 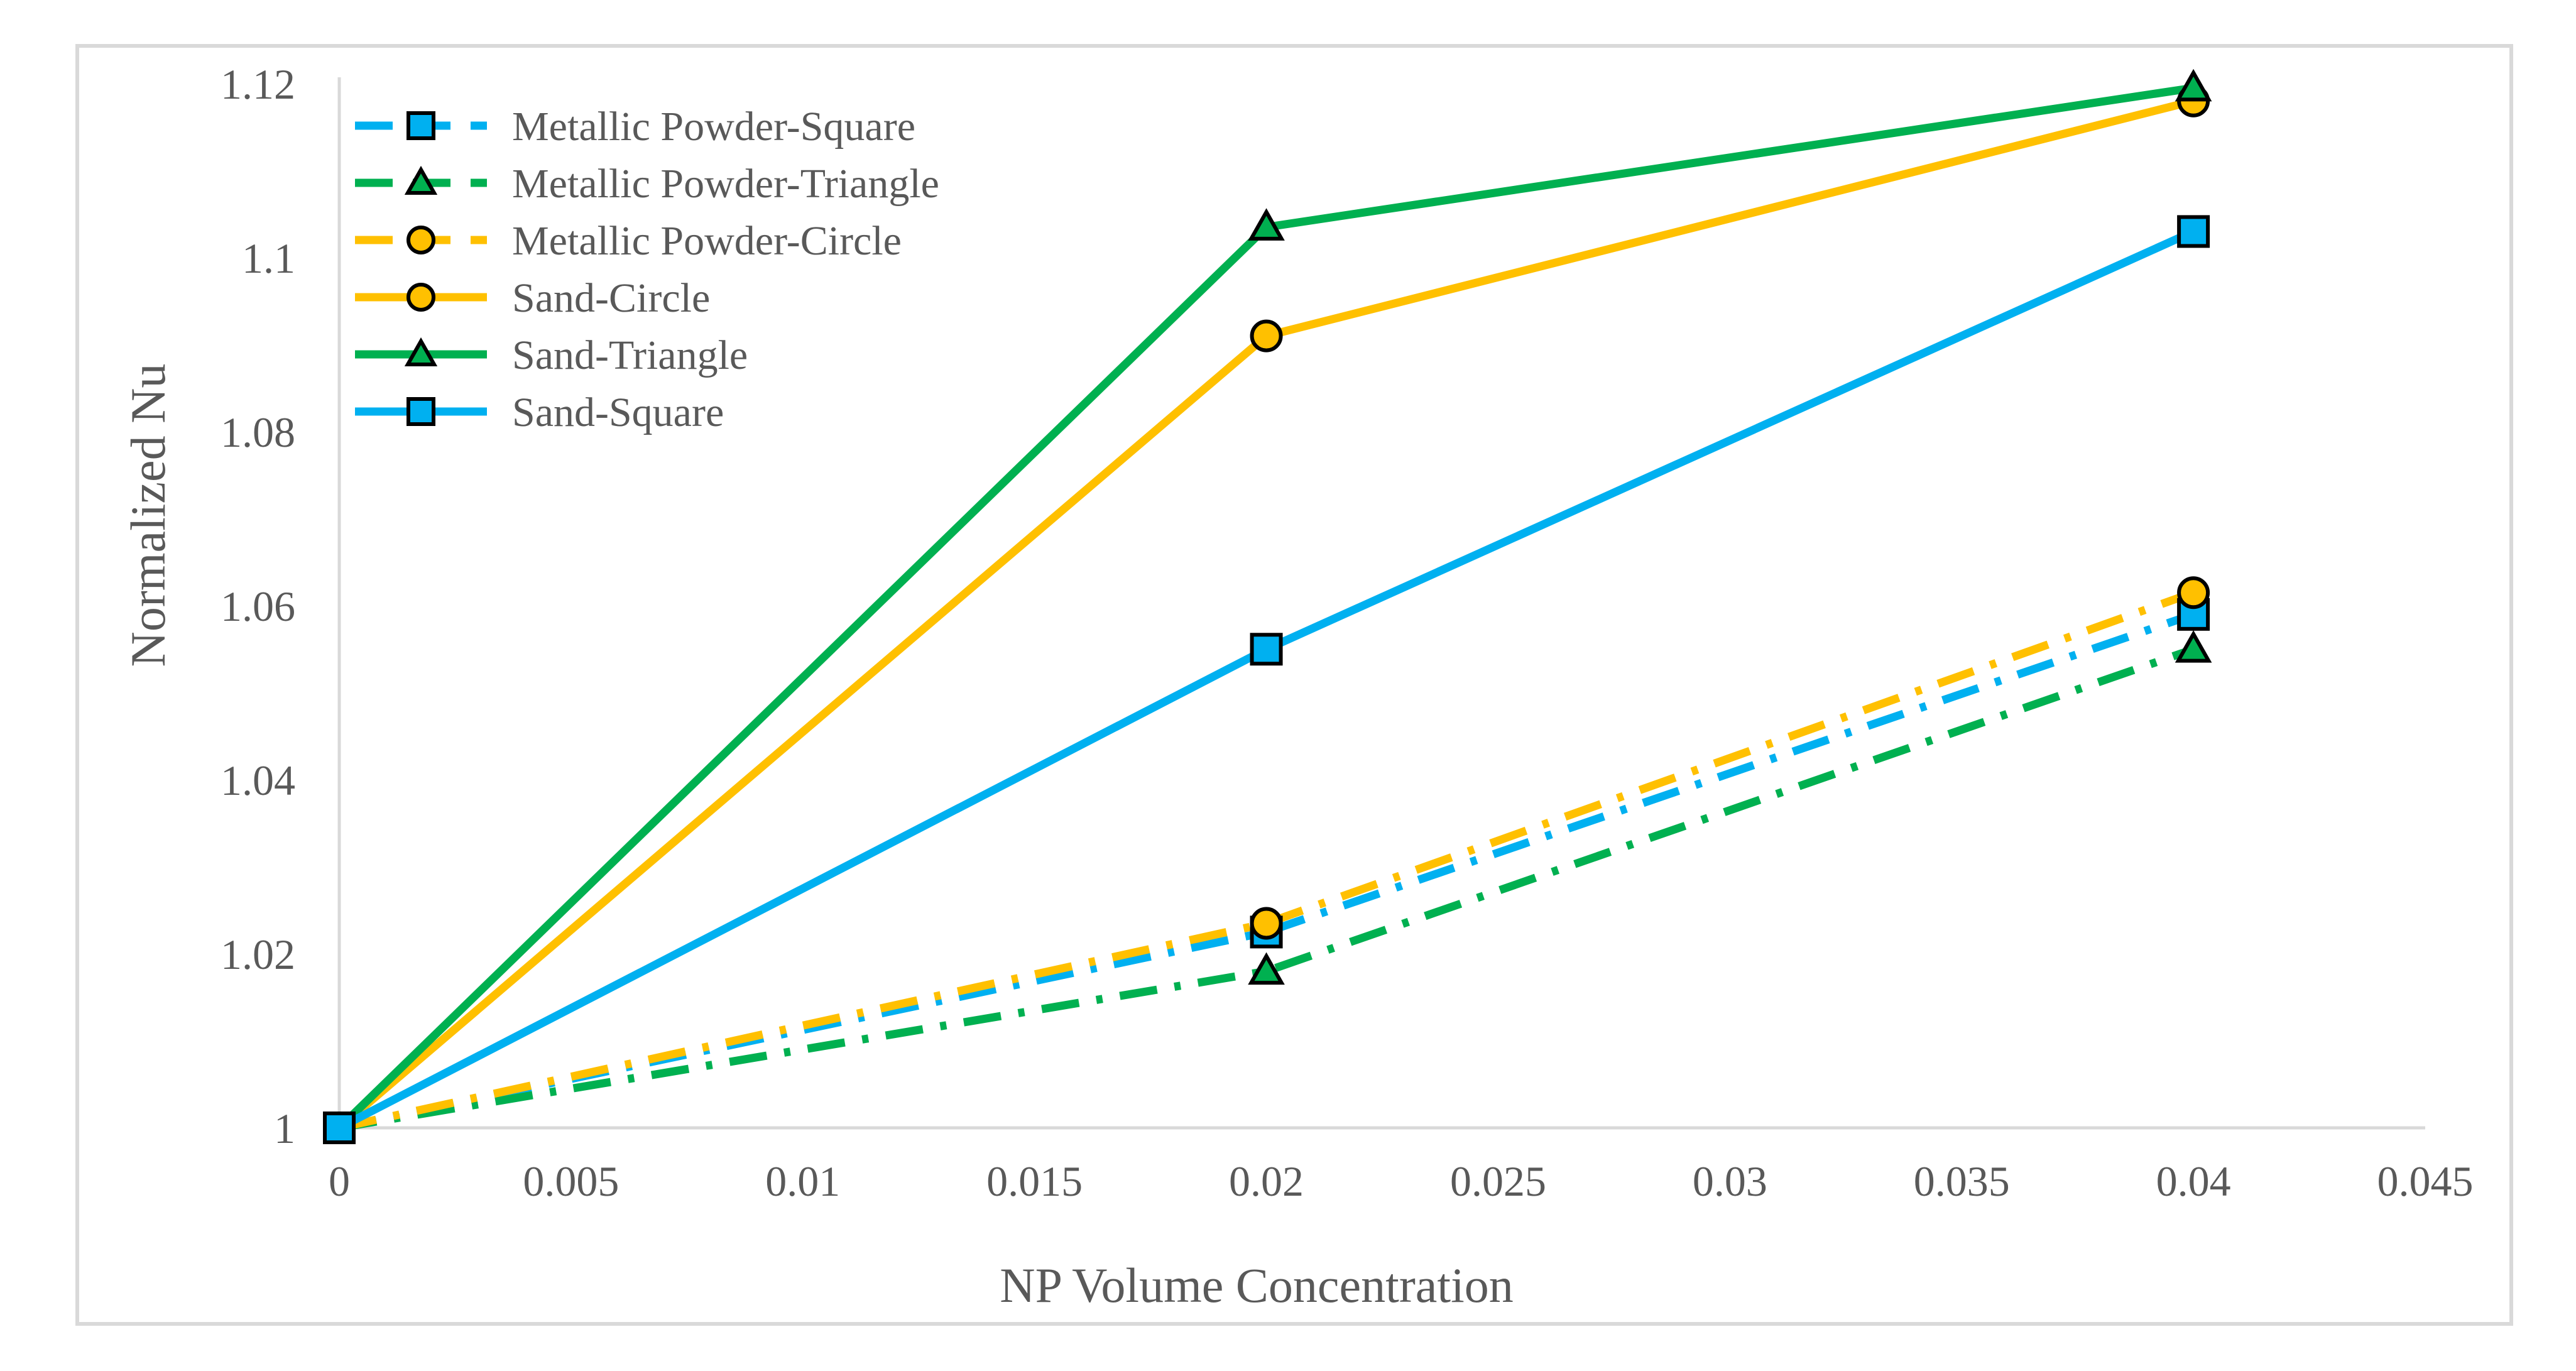 I want to click on y-tick-label: 1.08, so click(x=258, y=432).